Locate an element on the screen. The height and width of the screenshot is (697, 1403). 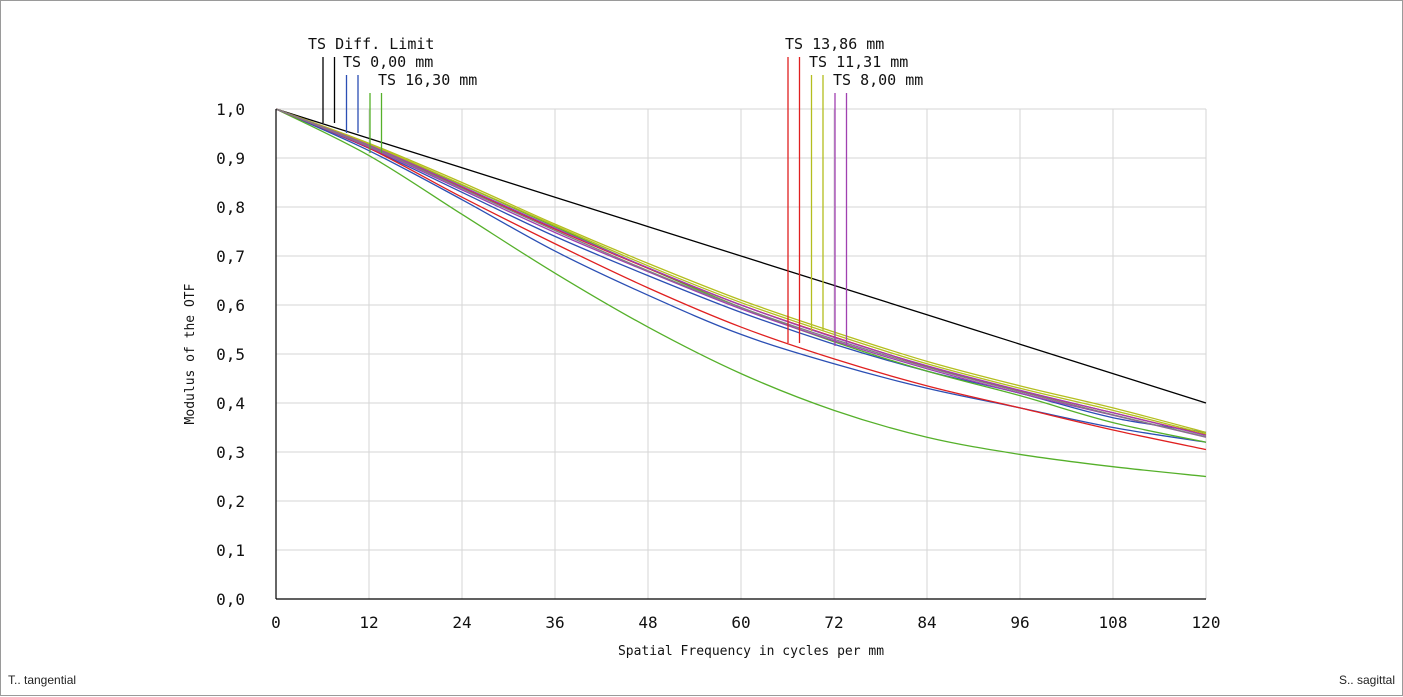
legend-label: TS Diff. Limit is located at coordinates (371, 44).